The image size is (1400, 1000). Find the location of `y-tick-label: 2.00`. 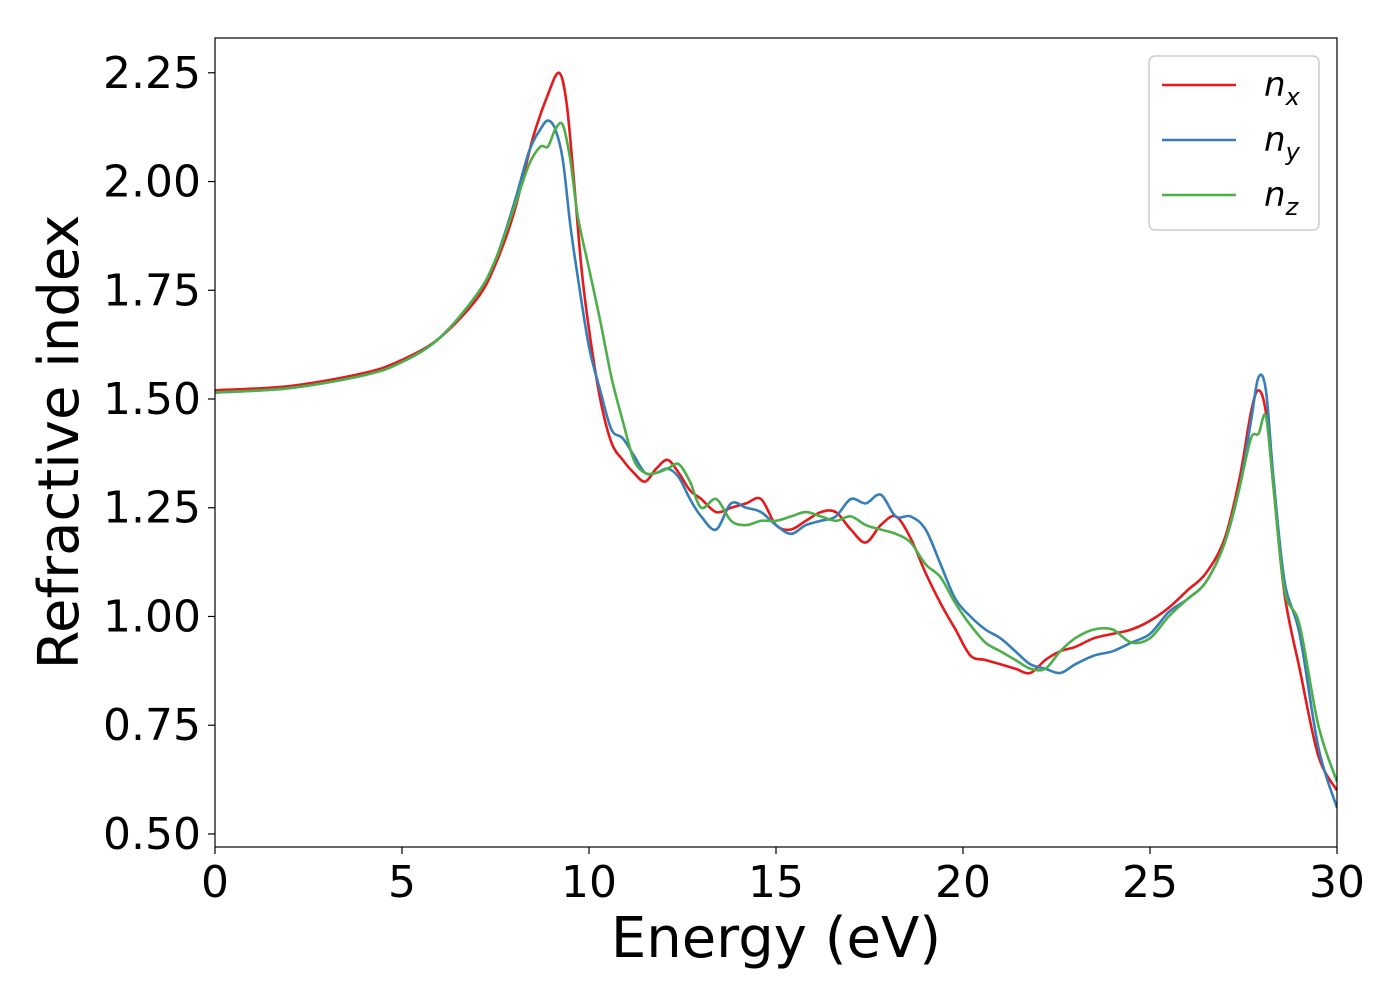

y-tick-label: 2.00 is located at coordinates (152, 182).